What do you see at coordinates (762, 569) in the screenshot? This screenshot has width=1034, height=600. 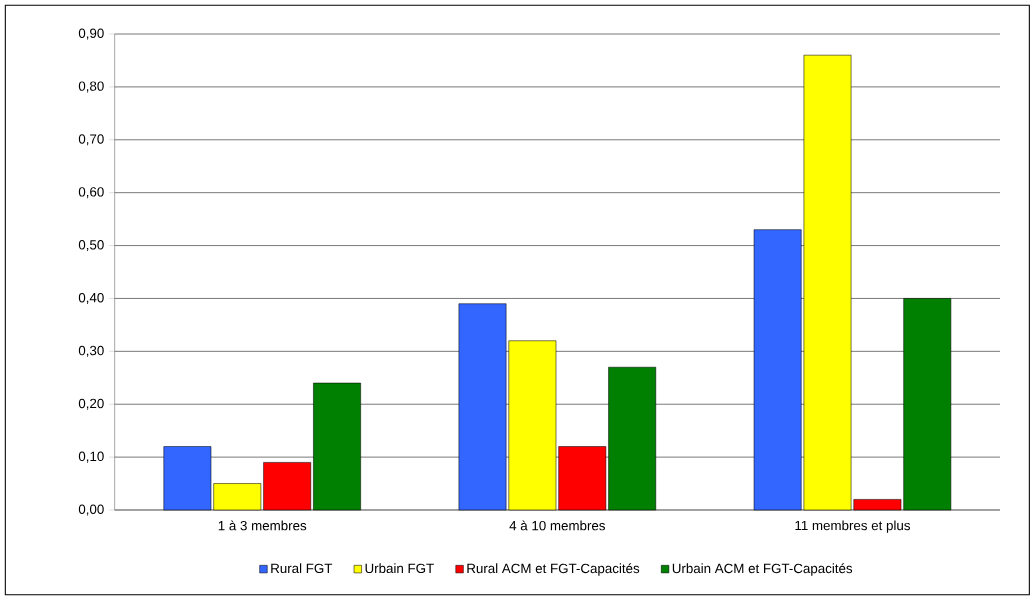 I see `legend-label: Urbain ACM et FGT-Capacités` at bounding box center [762, 569].